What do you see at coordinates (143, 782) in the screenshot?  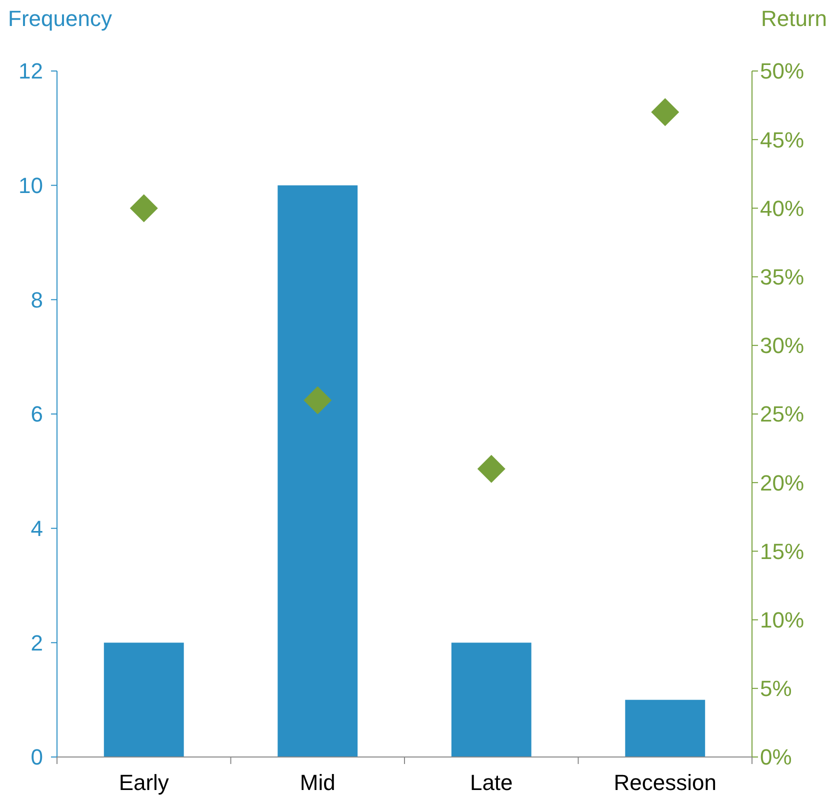 I see `x-tick-label: Early` at bounding box center [143, 782].